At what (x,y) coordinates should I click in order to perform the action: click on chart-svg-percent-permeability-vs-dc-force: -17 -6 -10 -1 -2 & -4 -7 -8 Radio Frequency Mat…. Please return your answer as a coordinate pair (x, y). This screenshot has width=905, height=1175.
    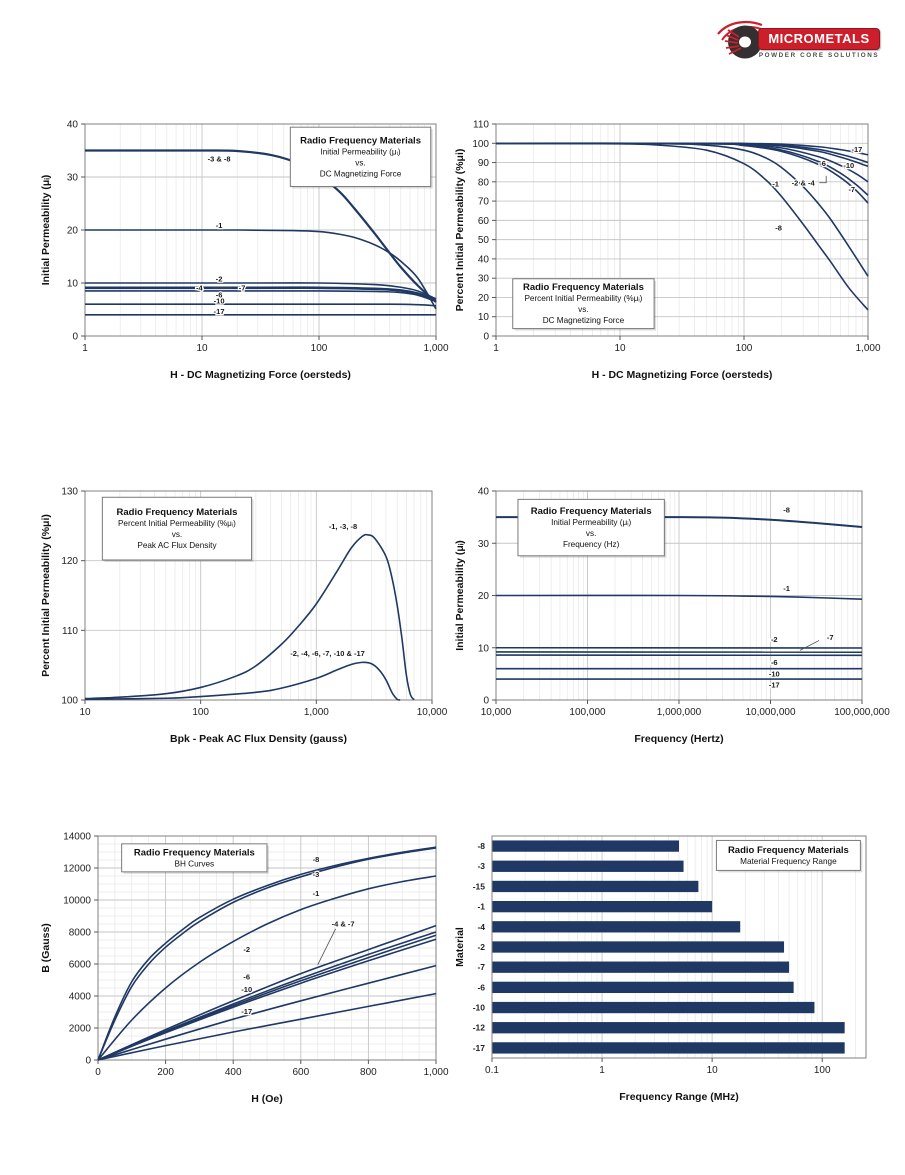
    Looking at the image, I should click on (667, 251).